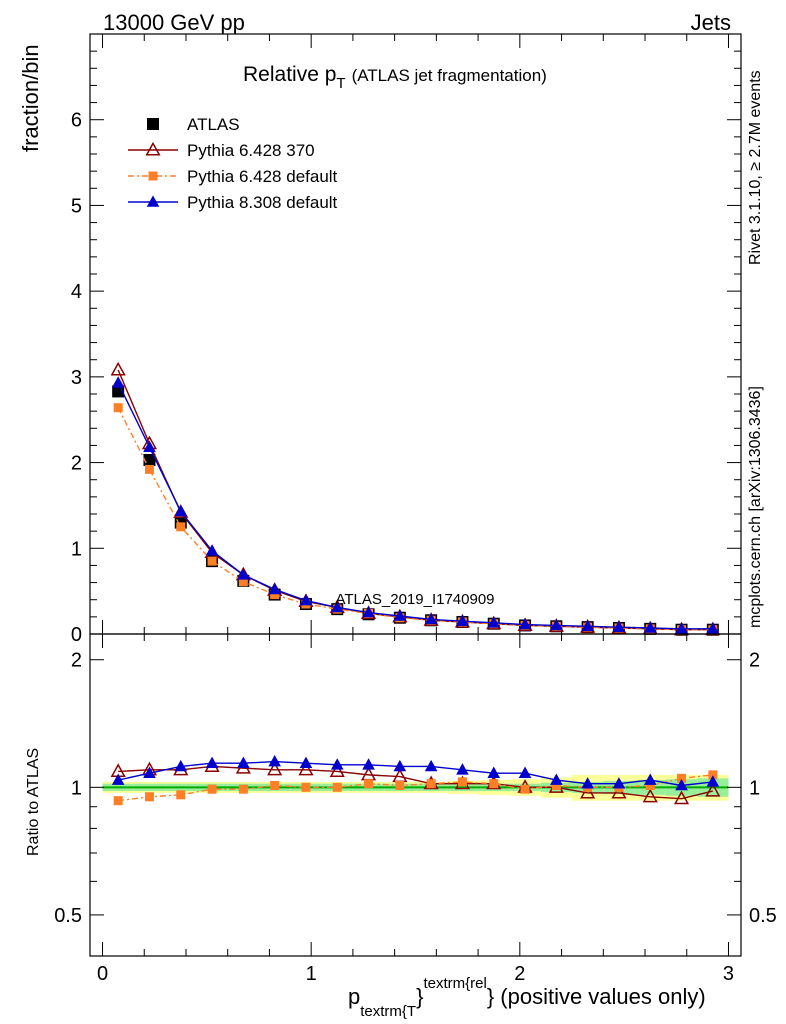 This screenshot has height=1024, width=786. What do you see at coordinates (76, 292) in the screenshot?
I see `main-y-tick-label: 4` at bounding box center [76, 292].